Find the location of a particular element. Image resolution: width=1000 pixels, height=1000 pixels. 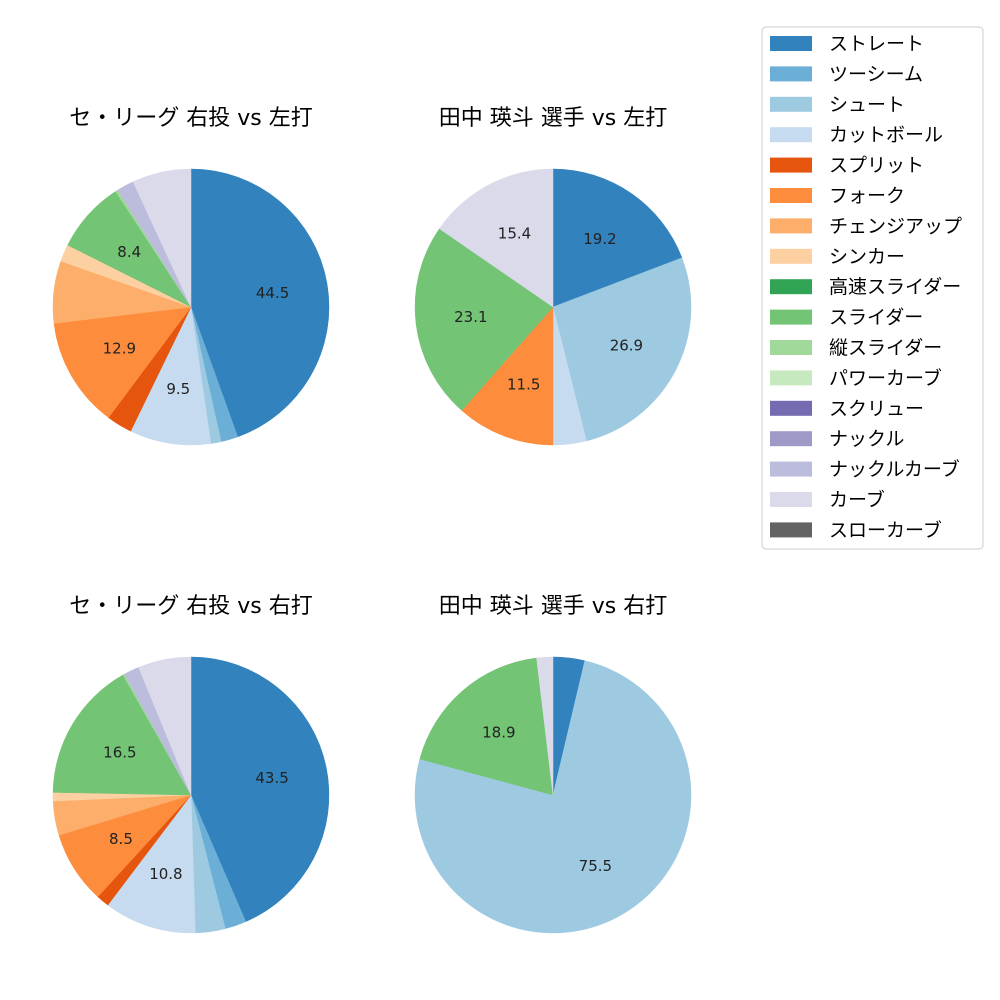

pie-slice-label: 9.5 is located at coordinates (178, 389).